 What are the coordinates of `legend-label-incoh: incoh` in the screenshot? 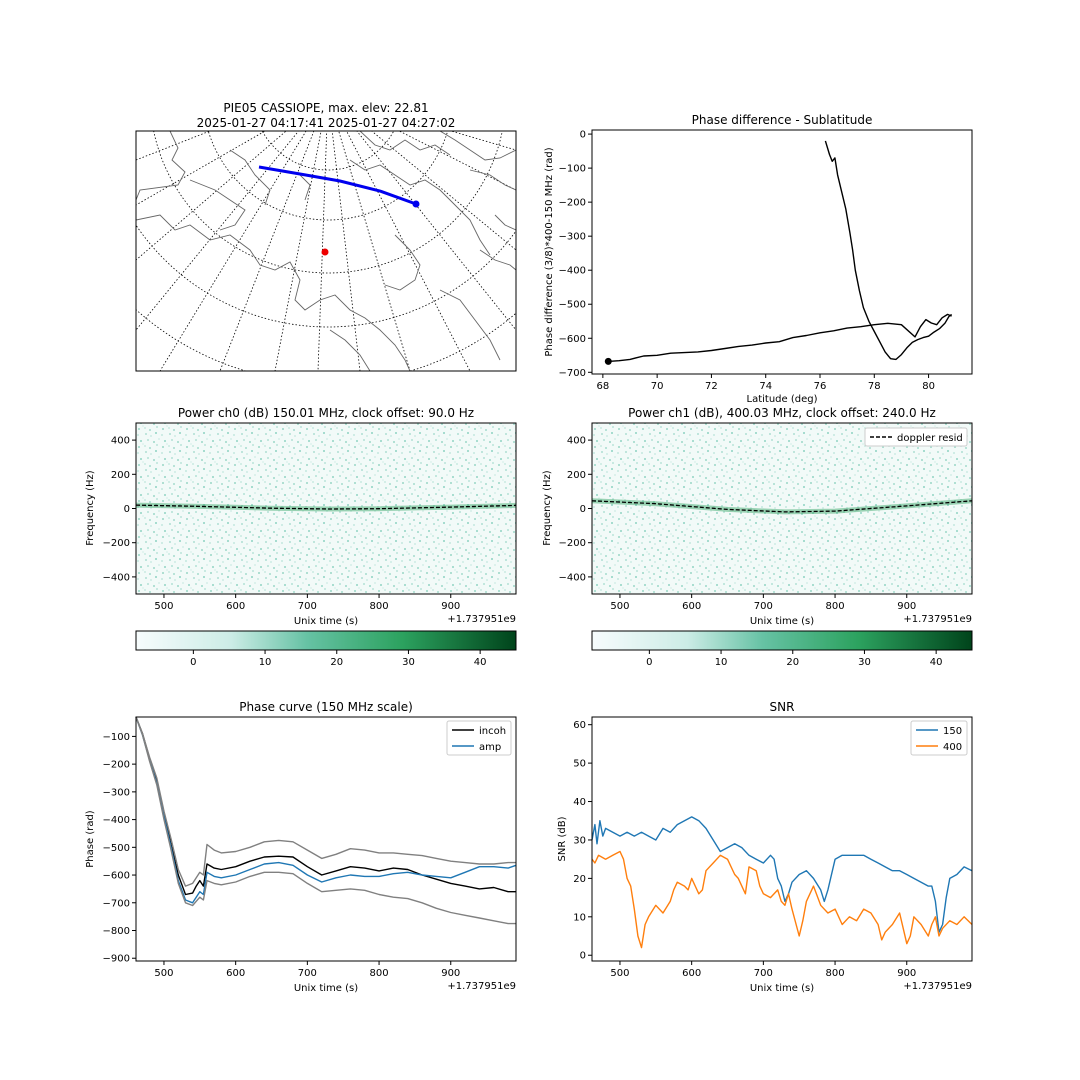 It's located at (492, 731).